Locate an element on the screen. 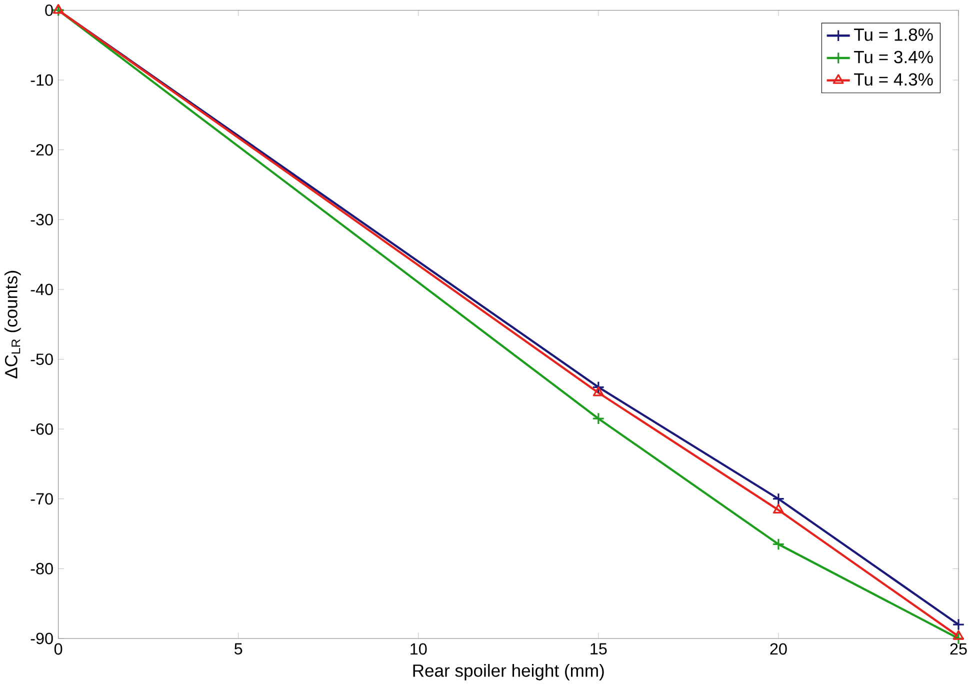  x-tick-label: 20 is located at coordinates (778, 649).